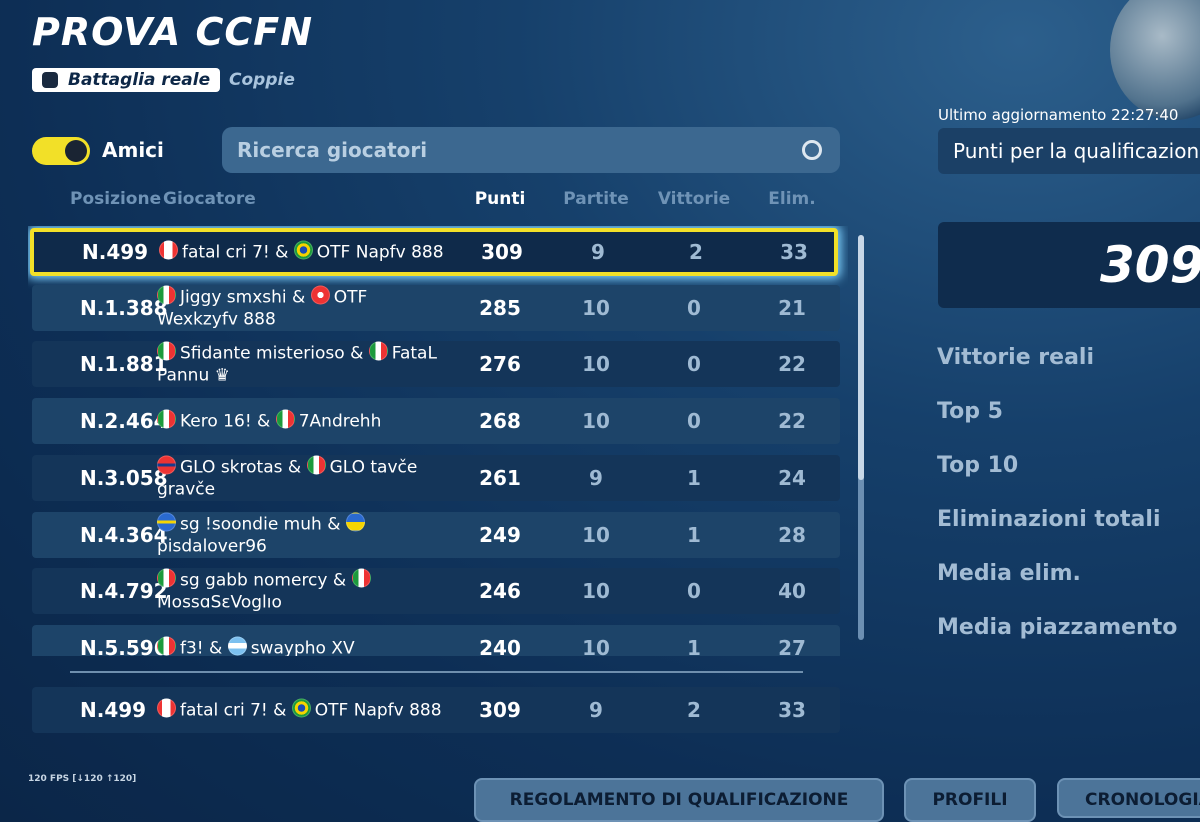 Image resolution: width=1200 pixels, height=822 pixels. What do you see at coordinates (380, 252) in the screenshot?
I see `player-name: OTF Napfv 888` at bounding box center [380, 252].